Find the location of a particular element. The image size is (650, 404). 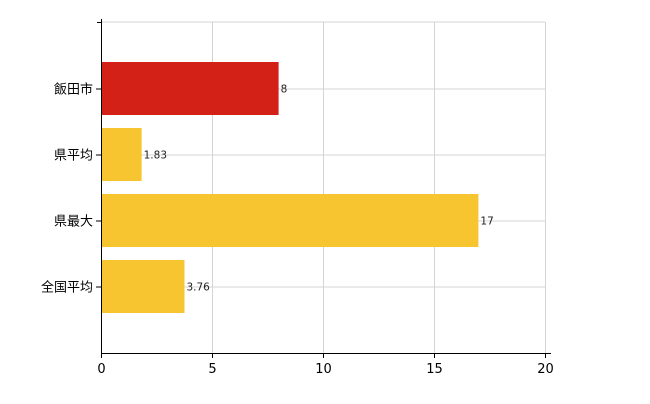

y-tick-label: 飯田市 is located at coordinates (73, 90).